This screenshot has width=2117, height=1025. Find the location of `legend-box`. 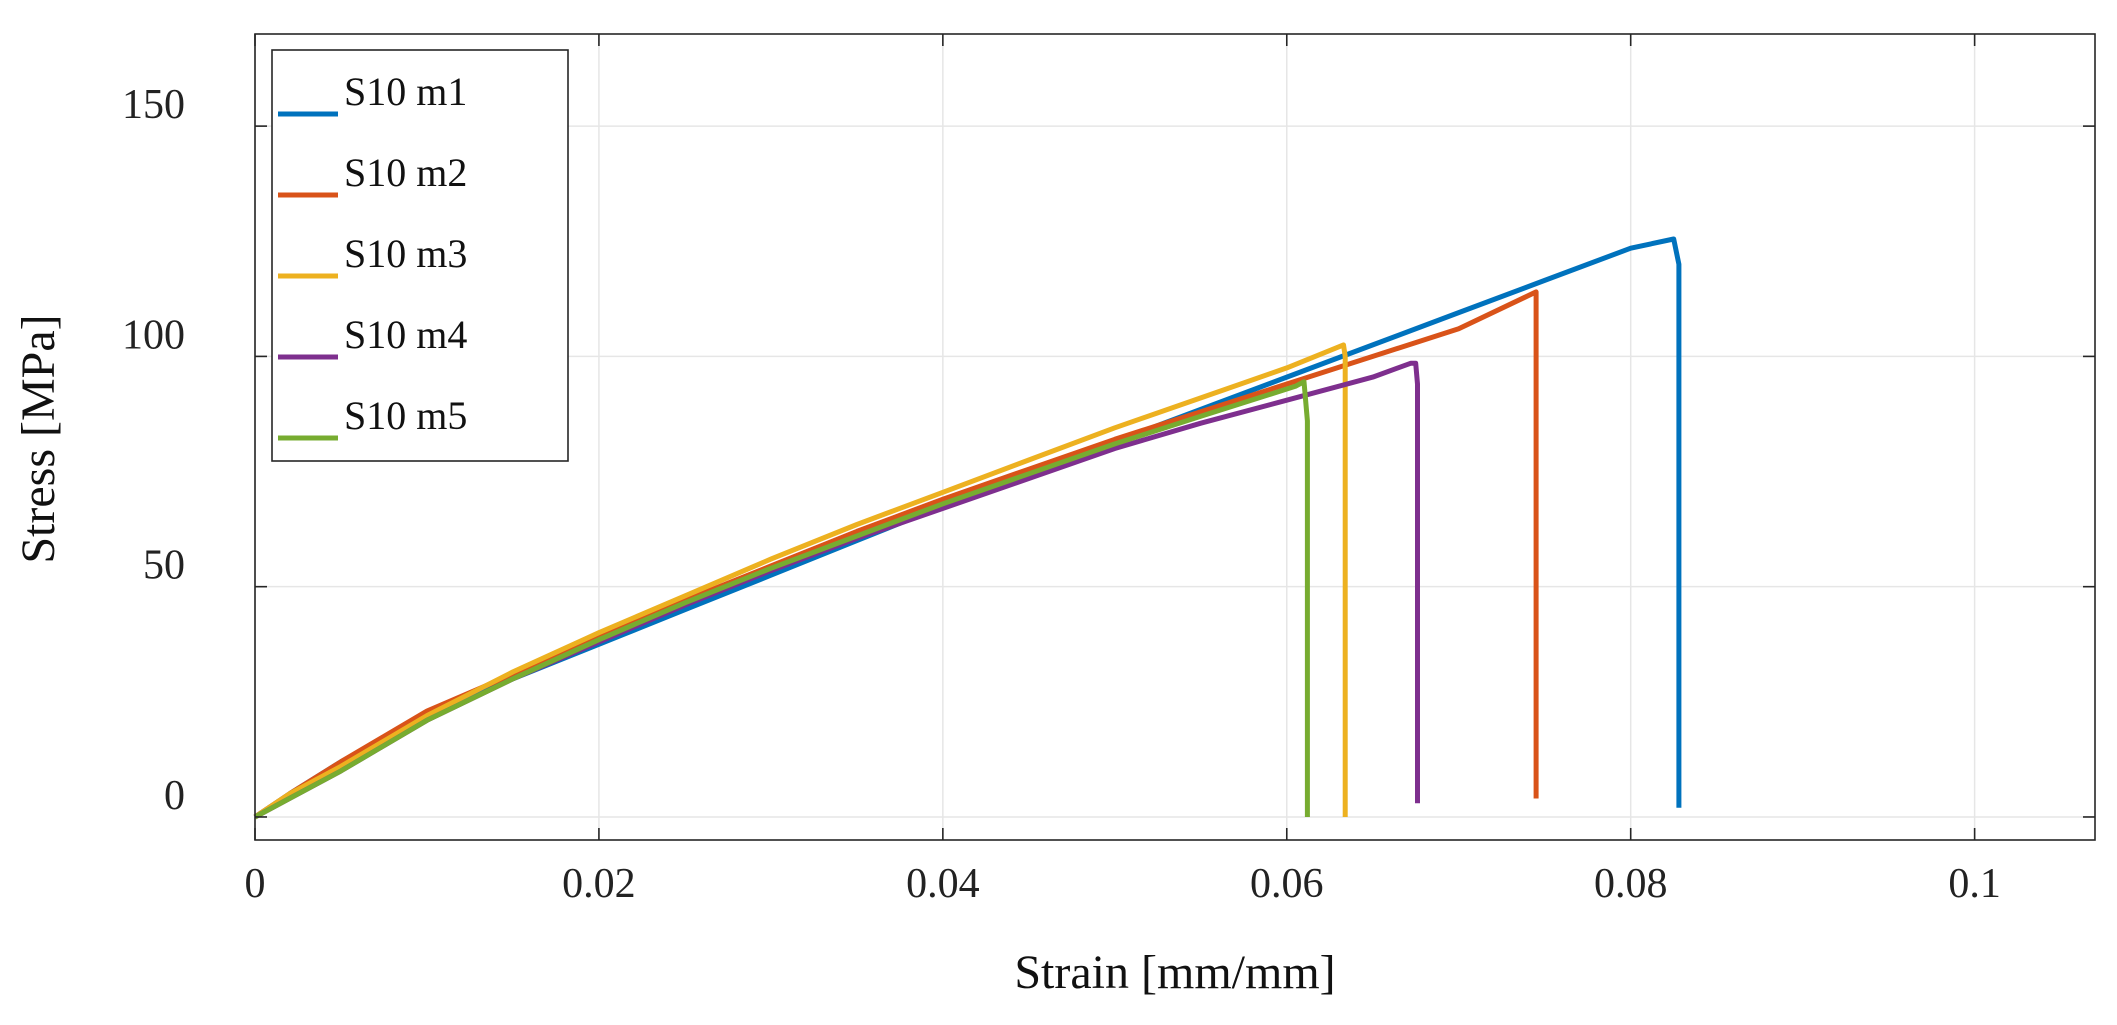

legend-box is located at coordinates (420, 255).